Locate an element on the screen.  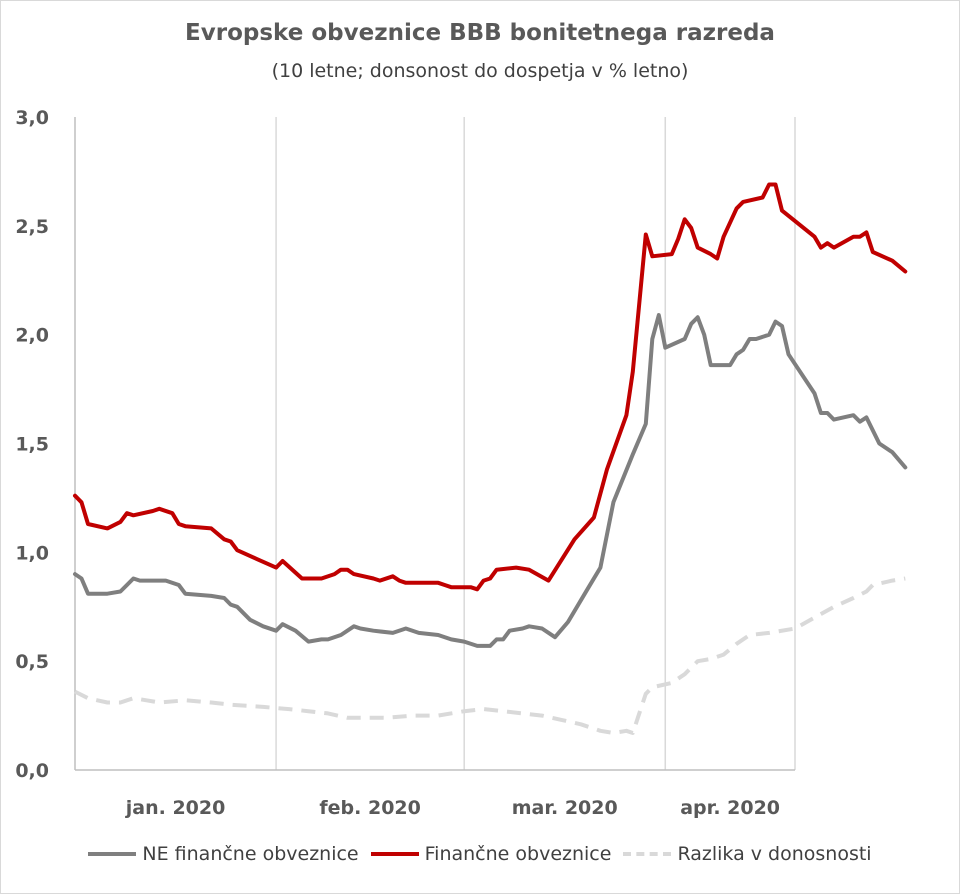
legend-label-0: NE finančne obveznice is located at coordinates (250, 854).